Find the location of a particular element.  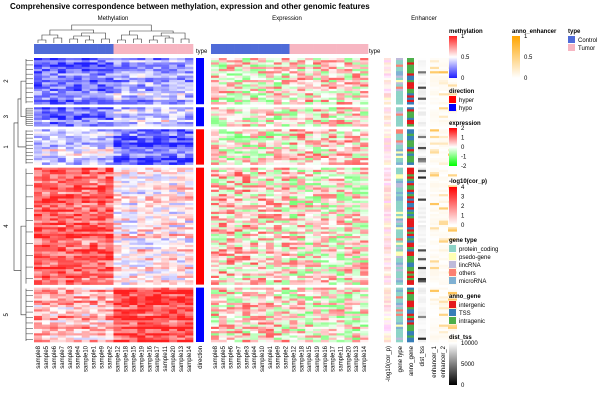

cor-p-cell is located at coordinates (387, 230).